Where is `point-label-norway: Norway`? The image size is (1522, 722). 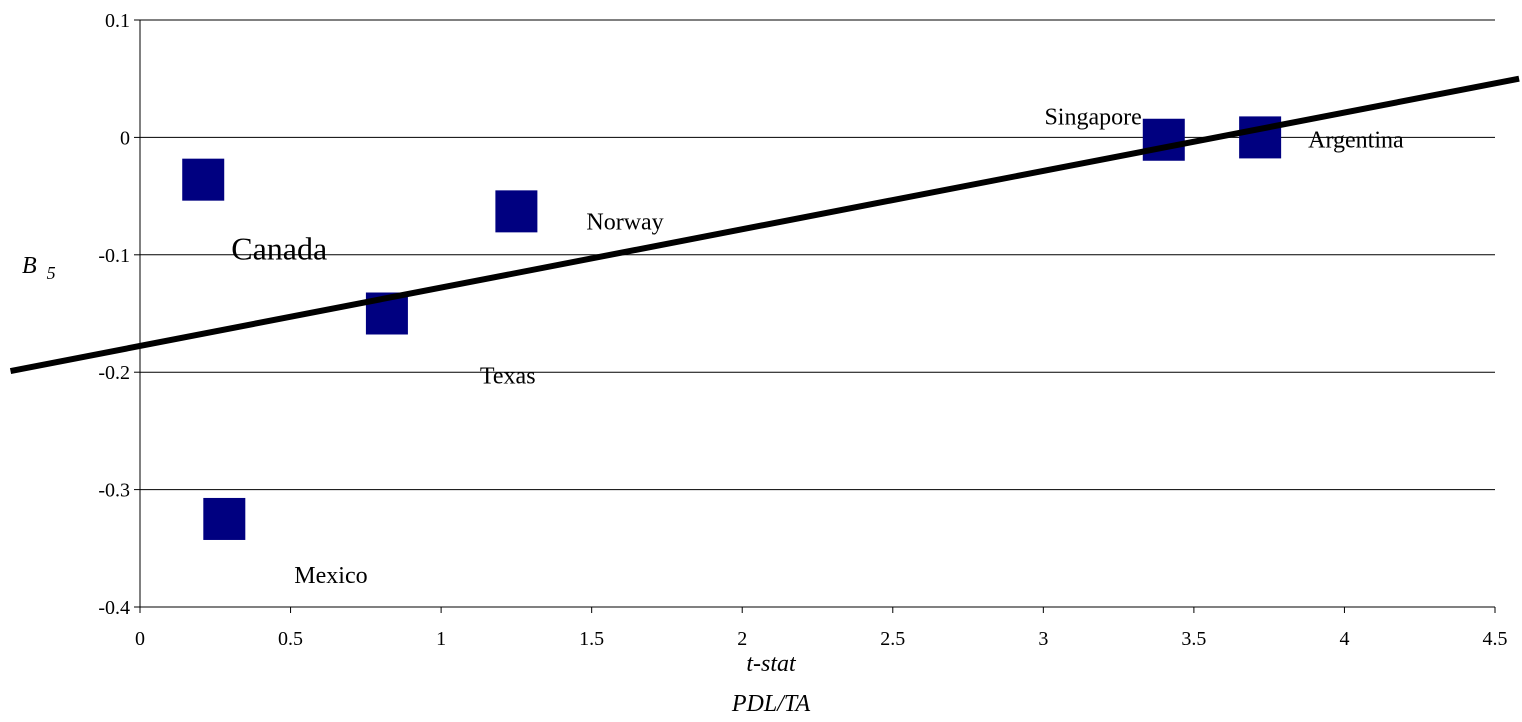 point-label-norway: Norway is located at coordinates (624, 222).